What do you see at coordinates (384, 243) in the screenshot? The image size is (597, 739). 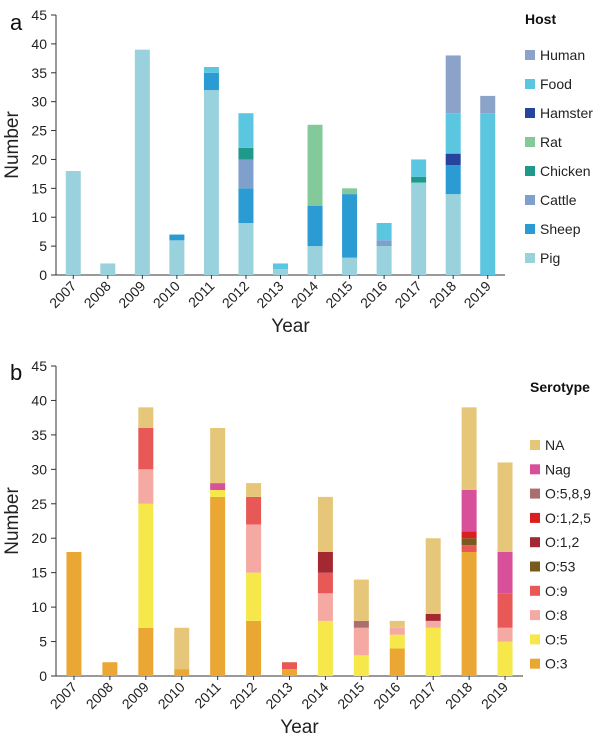 I see `bar-segment-cattle-2016` at bounding box center [384, 243].